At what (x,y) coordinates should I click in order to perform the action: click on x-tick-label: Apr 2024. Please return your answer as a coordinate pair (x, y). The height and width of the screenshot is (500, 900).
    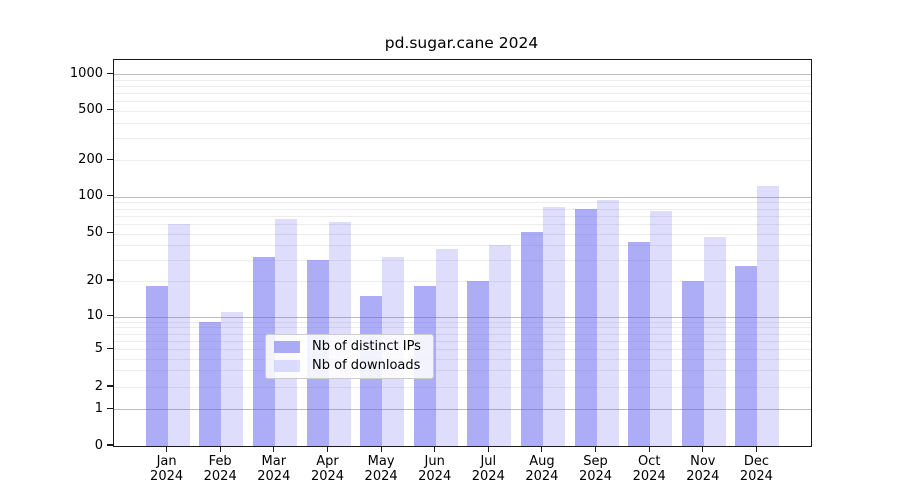
    Looking at the image, I should click on (328, 469).